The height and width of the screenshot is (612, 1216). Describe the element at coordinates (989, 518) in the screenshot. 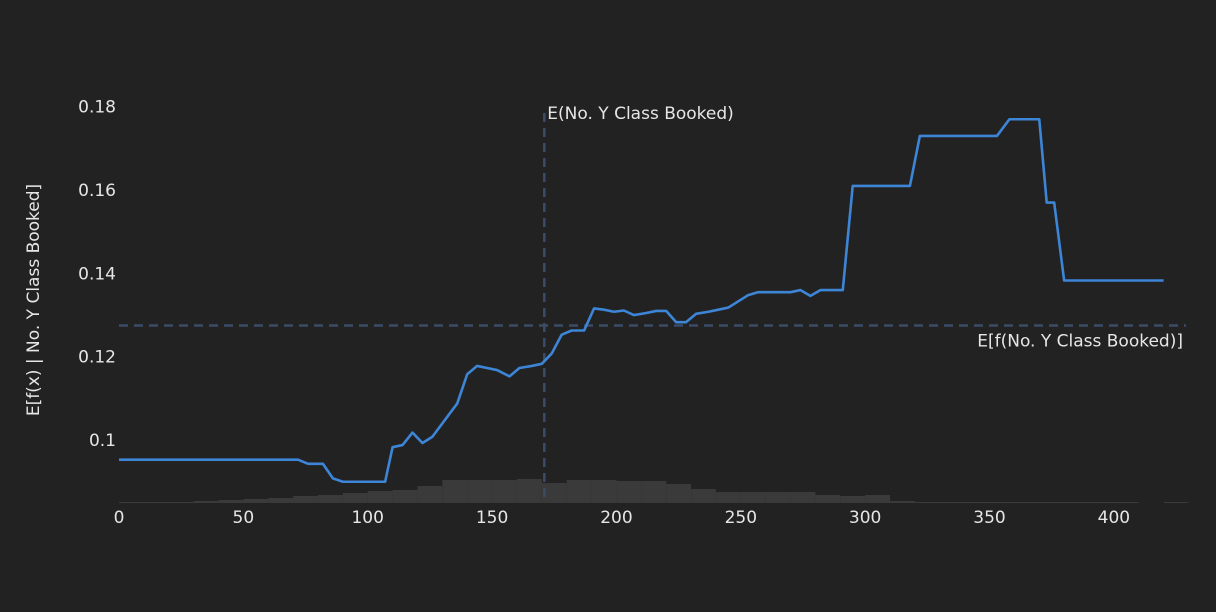

I see `x-tick-label: 350` at that location.